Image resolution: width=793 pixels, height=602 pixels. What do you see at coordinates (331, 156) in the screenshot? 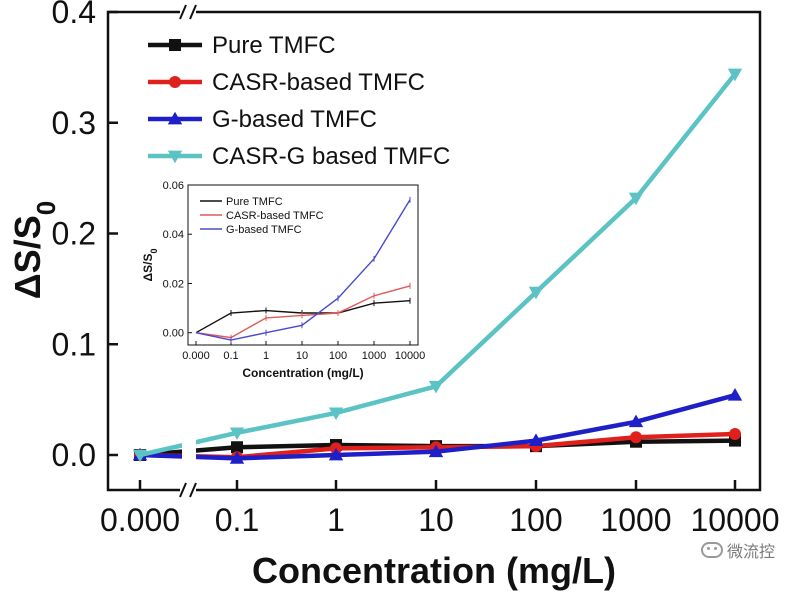
I see `legend-label: CASR-G based TMFC` at bounding box center [331, 156].